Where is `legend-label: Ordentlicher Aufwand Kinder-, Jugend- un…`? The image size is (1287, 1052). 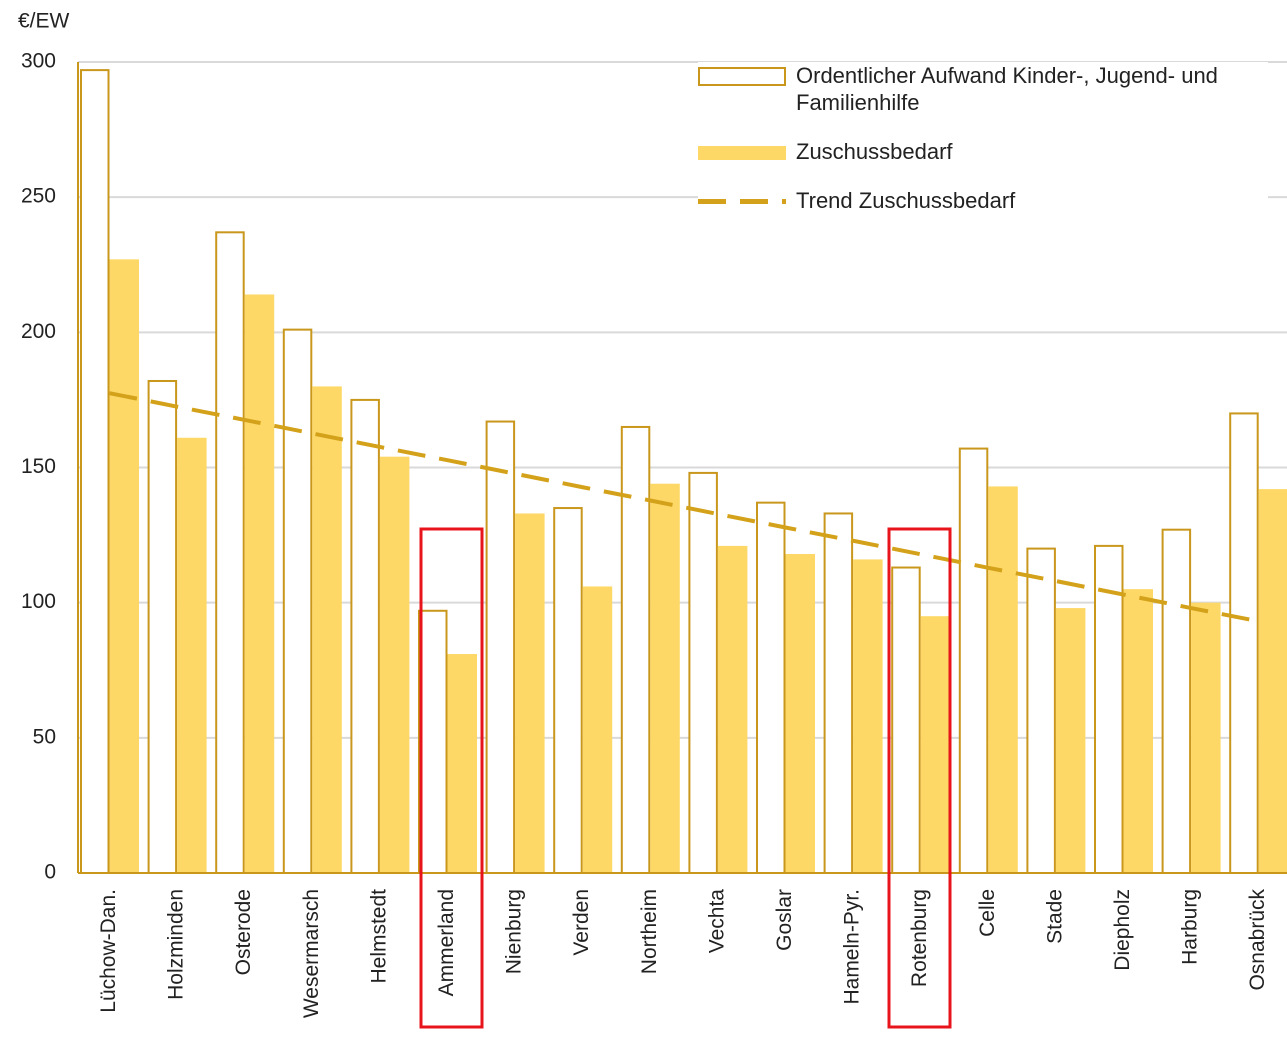 legend-label: Ordentlicher Aufwand Kinder-, Jugend- un… is located at coordinates (1007, 89).